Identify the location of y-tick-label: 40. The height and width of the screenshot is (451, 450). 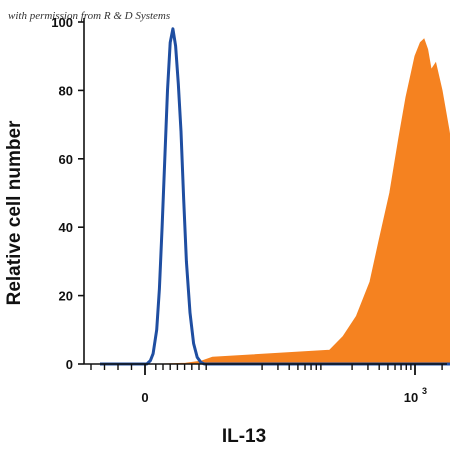
(66, 227).